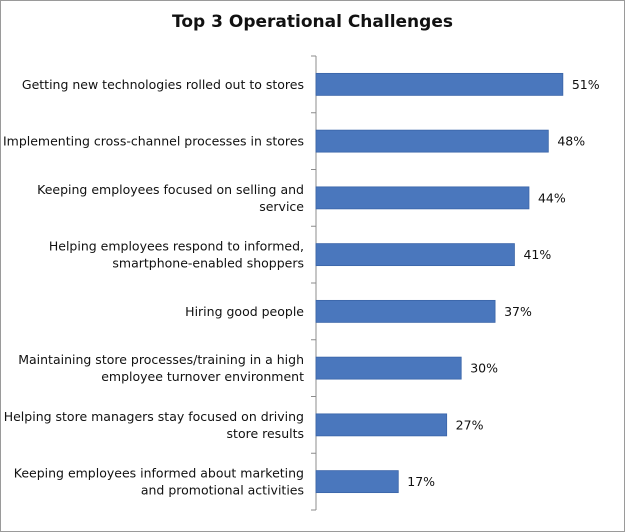 This screenshot has width=625, height=532. I want to click on data-label: 51%, so click(586, 84).